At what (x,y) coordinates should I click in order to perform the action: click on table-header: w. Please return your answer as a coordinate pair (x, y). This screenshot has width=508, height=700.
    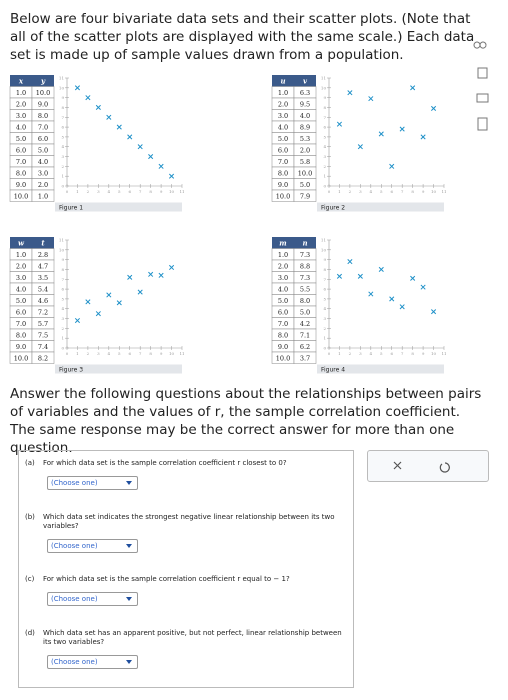
    Looking at the image, I should click on (21, 243).